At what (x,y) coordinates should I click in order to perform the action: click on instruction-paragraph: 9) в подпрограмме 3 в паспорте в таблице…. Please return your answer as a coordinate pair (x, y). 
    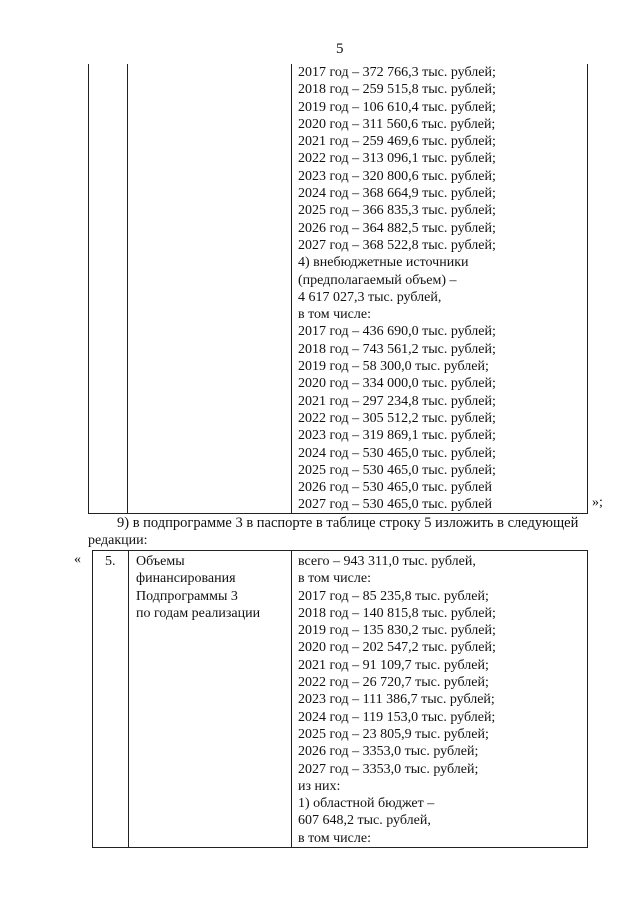
    Looking at the image, I should click on (348, 523).